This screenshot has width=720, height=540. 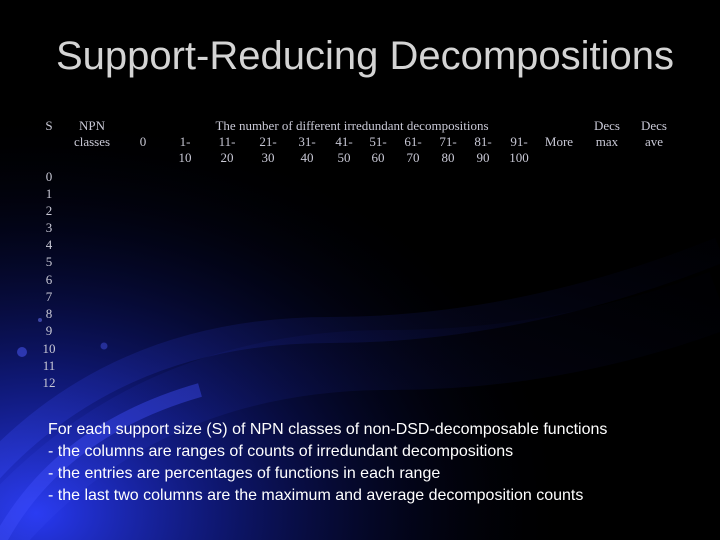 I want to click on row-label-s1: 1, so click(x=49, y=193).